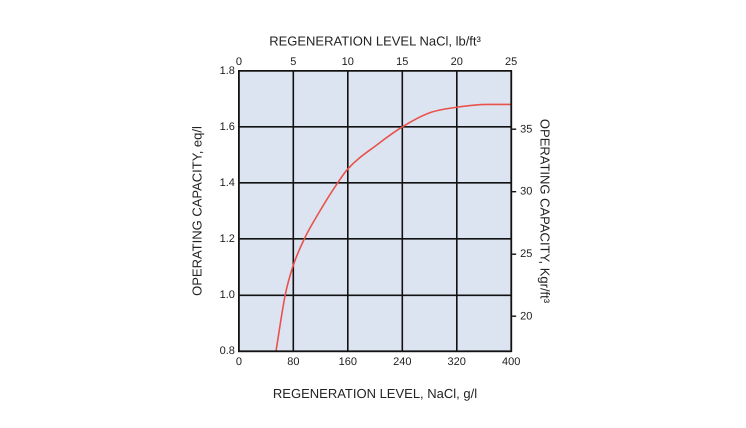 This screenshot has height=428, width=746. I want to click on y-tick-label: 1.4, so click(227, 182).